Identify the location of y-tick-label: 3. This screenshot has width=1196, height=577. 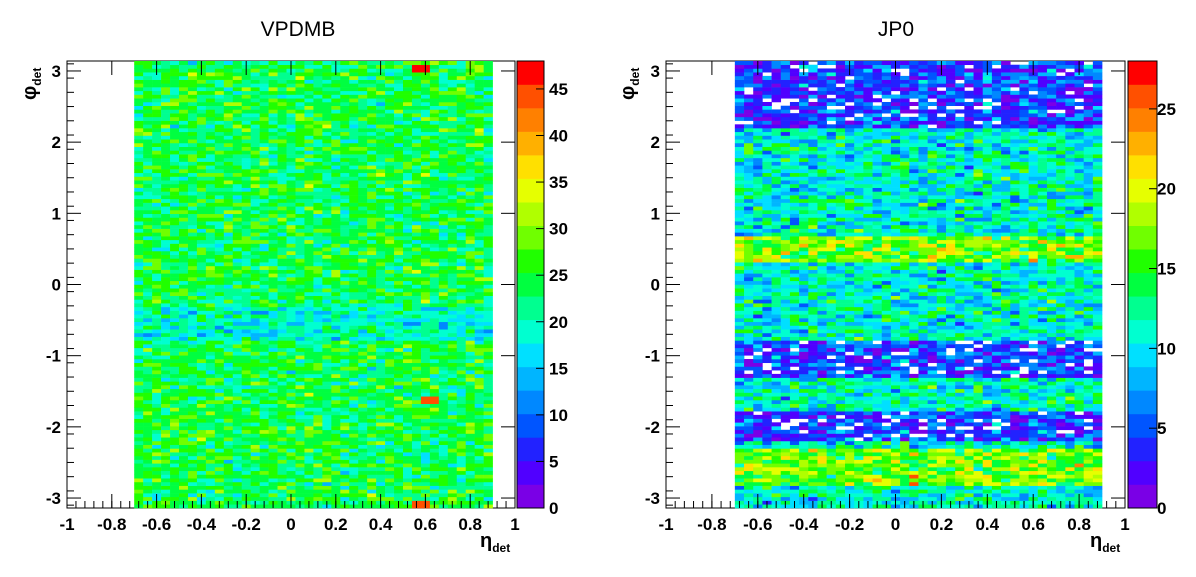
(56, 71).